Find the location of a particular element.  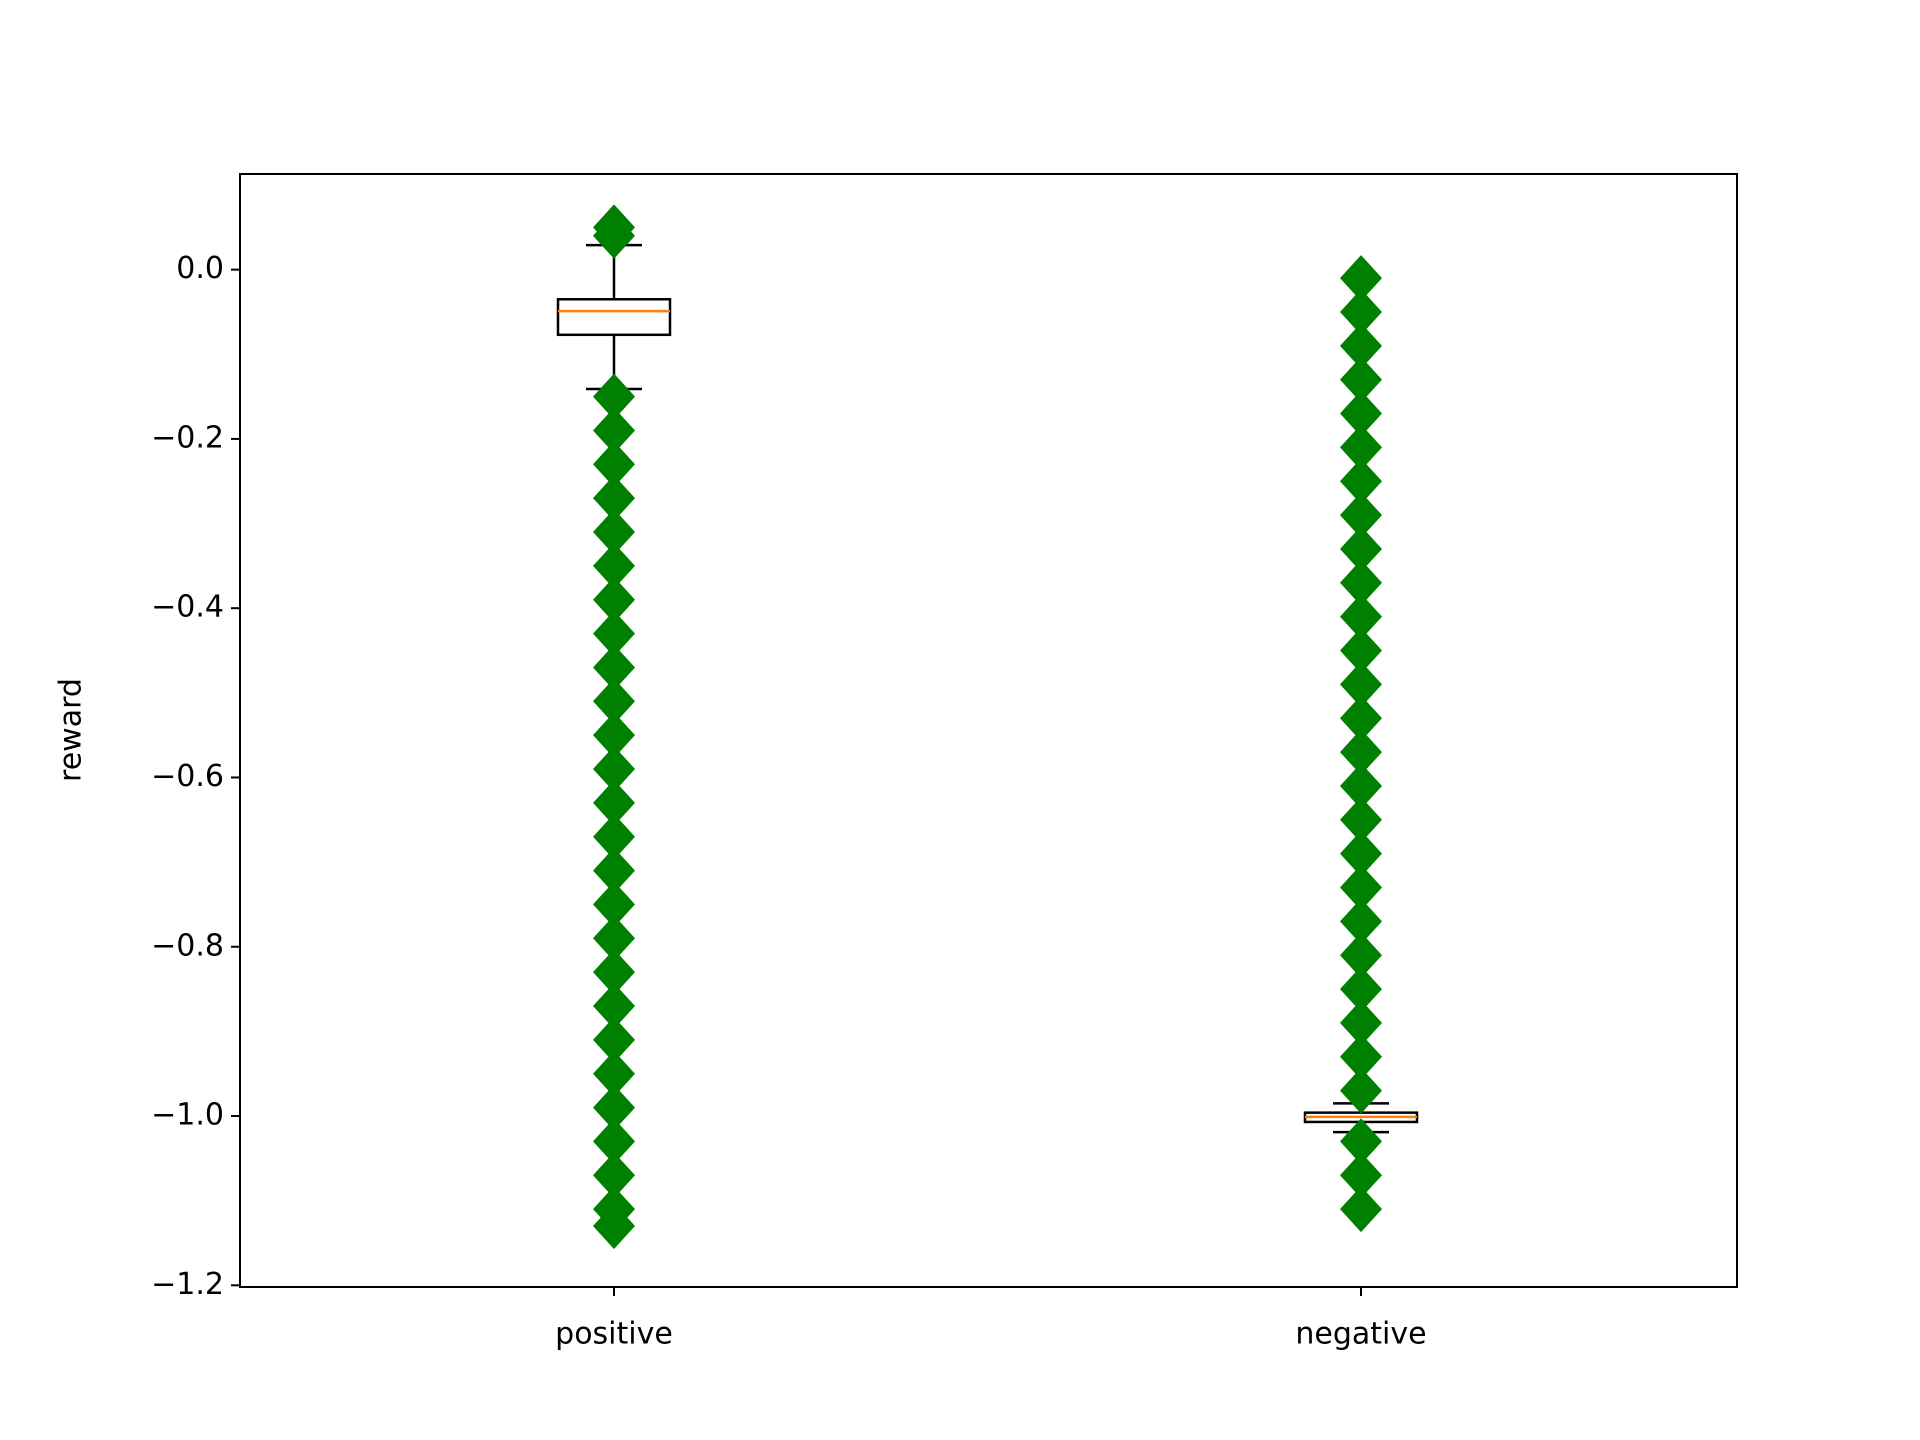

y-tick-label: −0.2 is located at coordinates (187, 437).